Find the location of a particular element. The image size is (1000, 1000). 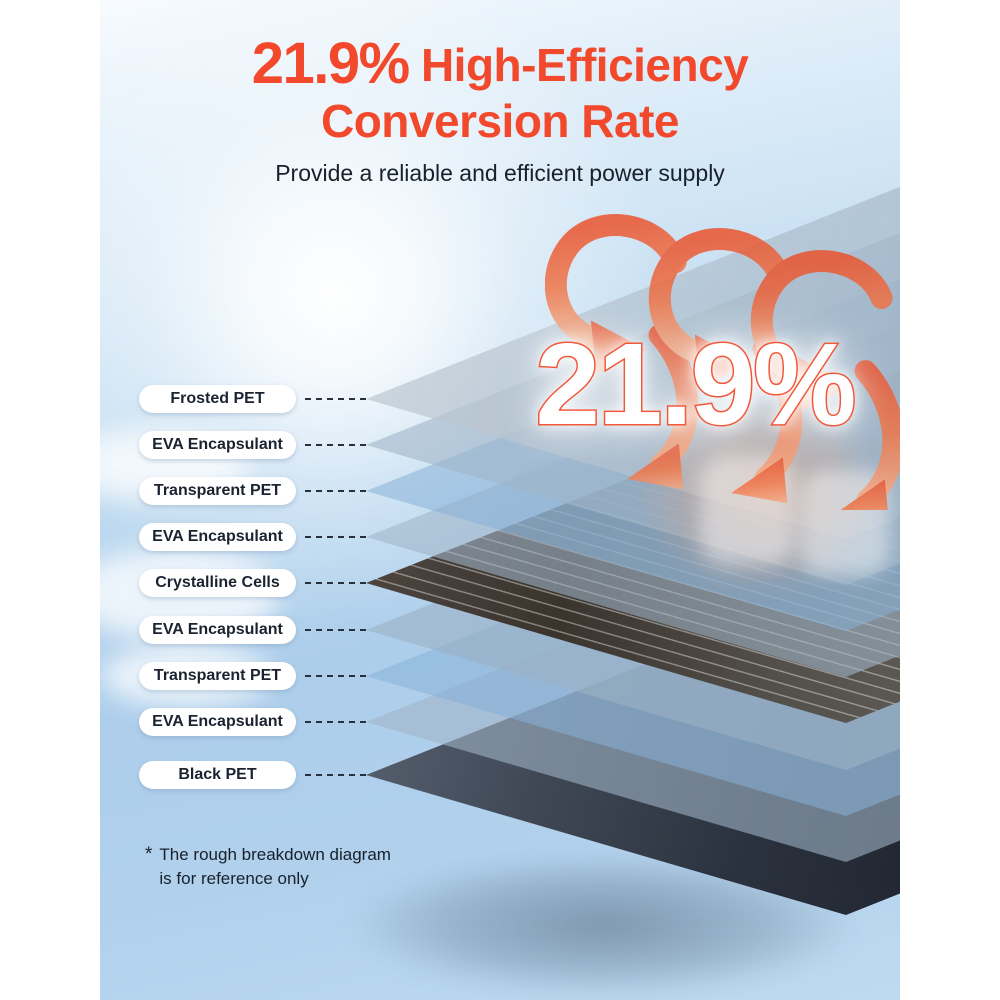

headline-rest: High-Efficiency is located at coordinates (578, 65).